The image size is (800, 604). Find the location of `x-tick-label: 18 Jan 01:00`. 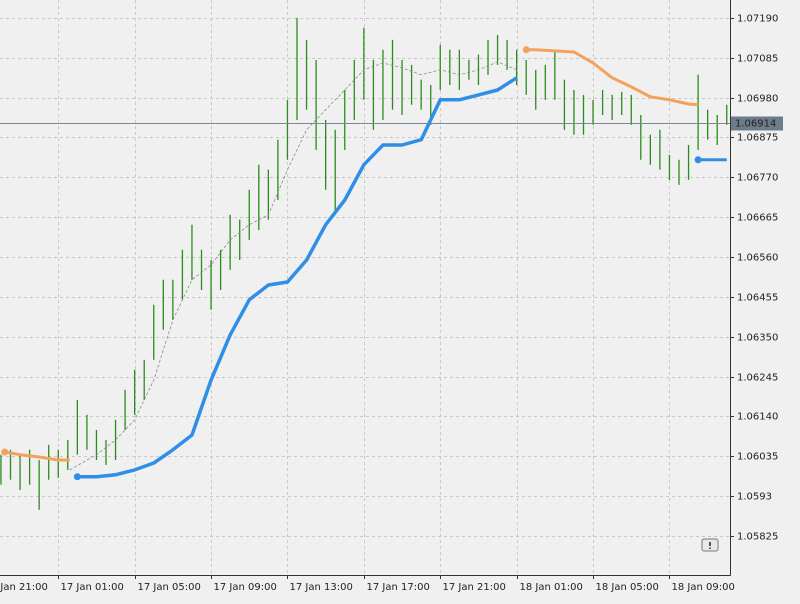

x-tick-label: 18 Jan 01:00 is located at coordinates (551, 587).